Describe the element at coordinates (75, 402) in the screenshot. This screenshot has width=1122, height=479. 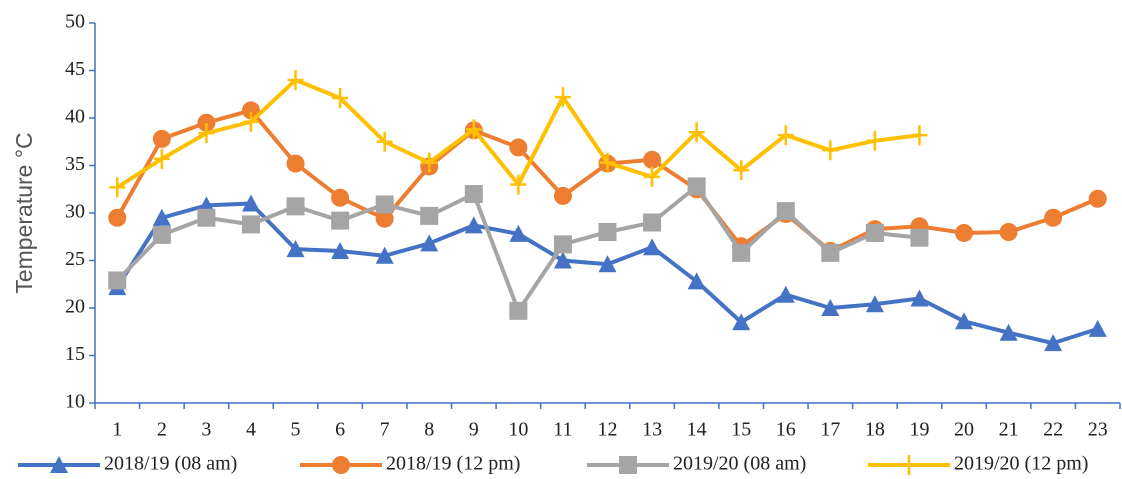
I see `y-tick-label: 10` at that location.